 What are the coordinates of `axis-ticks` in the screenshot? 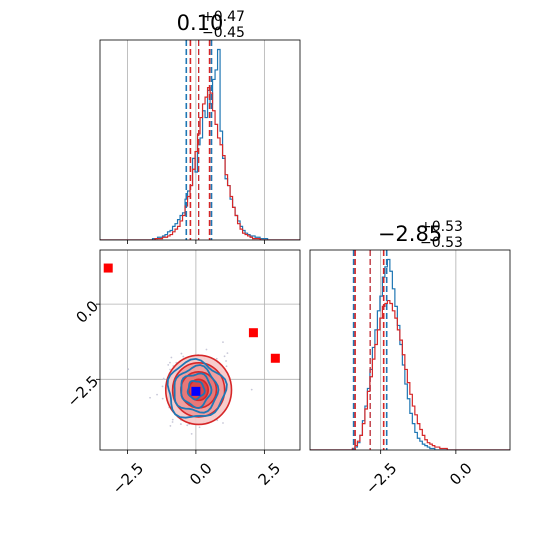 It's located at (195, 242).